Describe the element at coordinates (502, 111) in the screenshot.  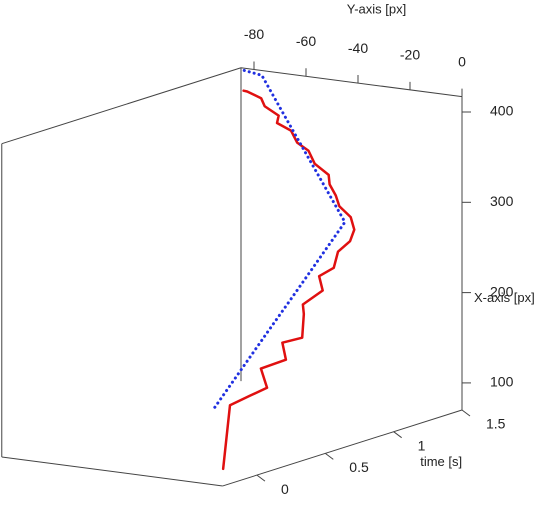
I see `x-tick-label: 400` at that location.